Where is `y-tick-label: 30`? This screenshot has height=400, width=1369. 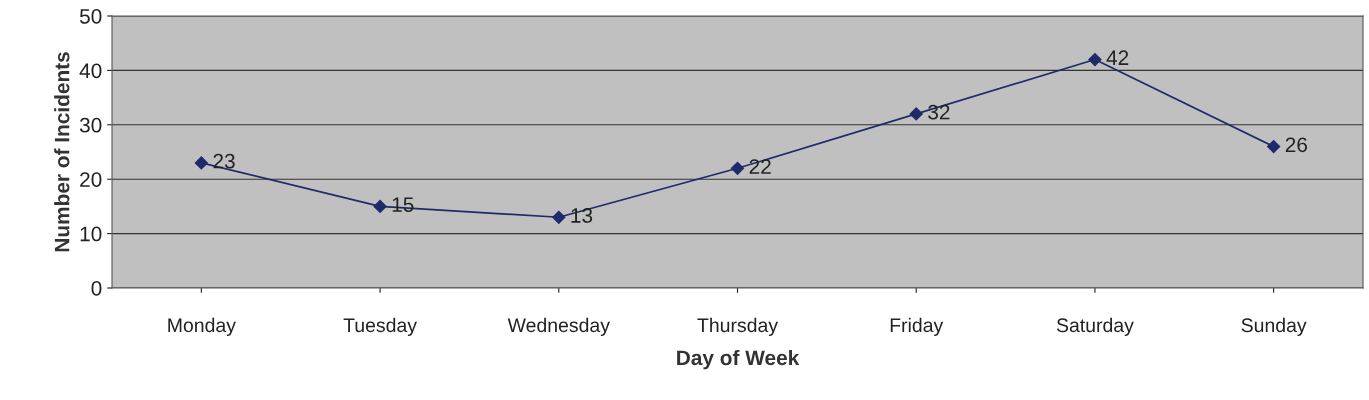 y-tick-label: 30 is located at coordinates (90, 125).